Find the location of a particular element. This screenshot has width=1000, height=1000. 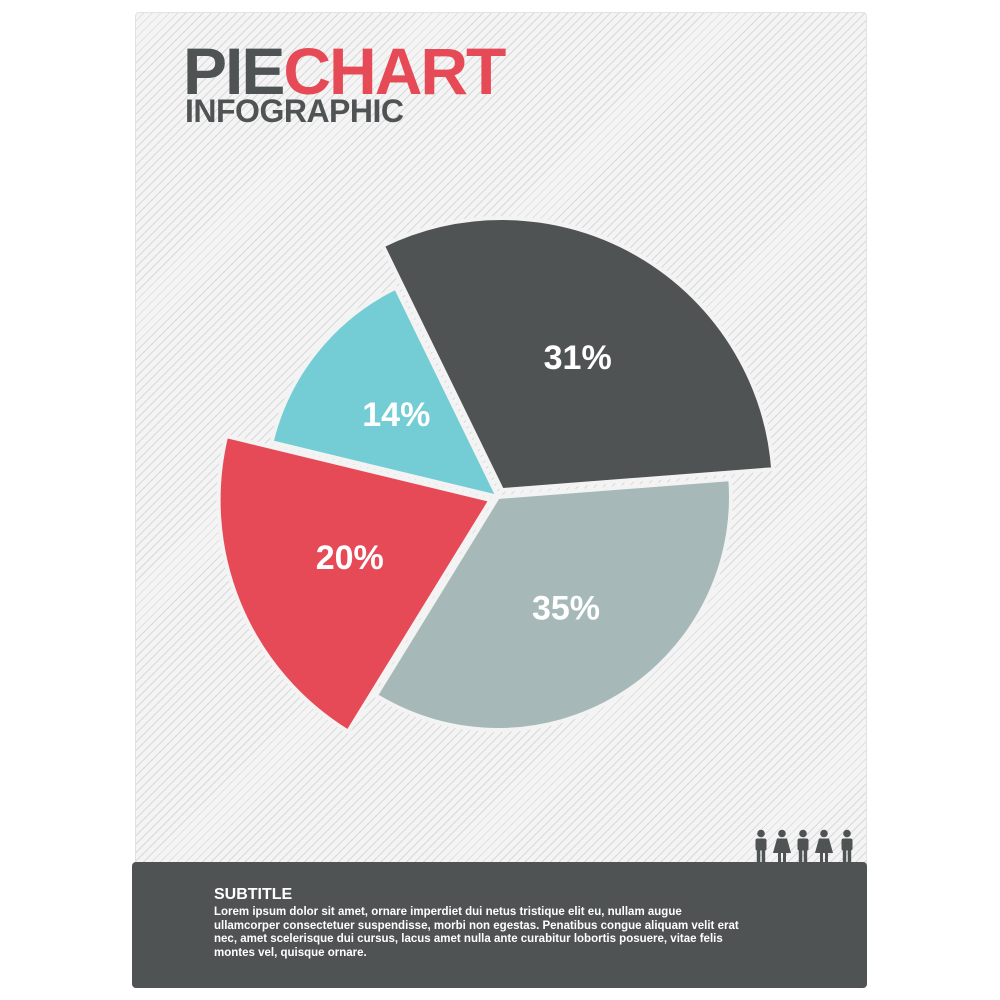

people-group-icon is located at coordinates (804, 845).